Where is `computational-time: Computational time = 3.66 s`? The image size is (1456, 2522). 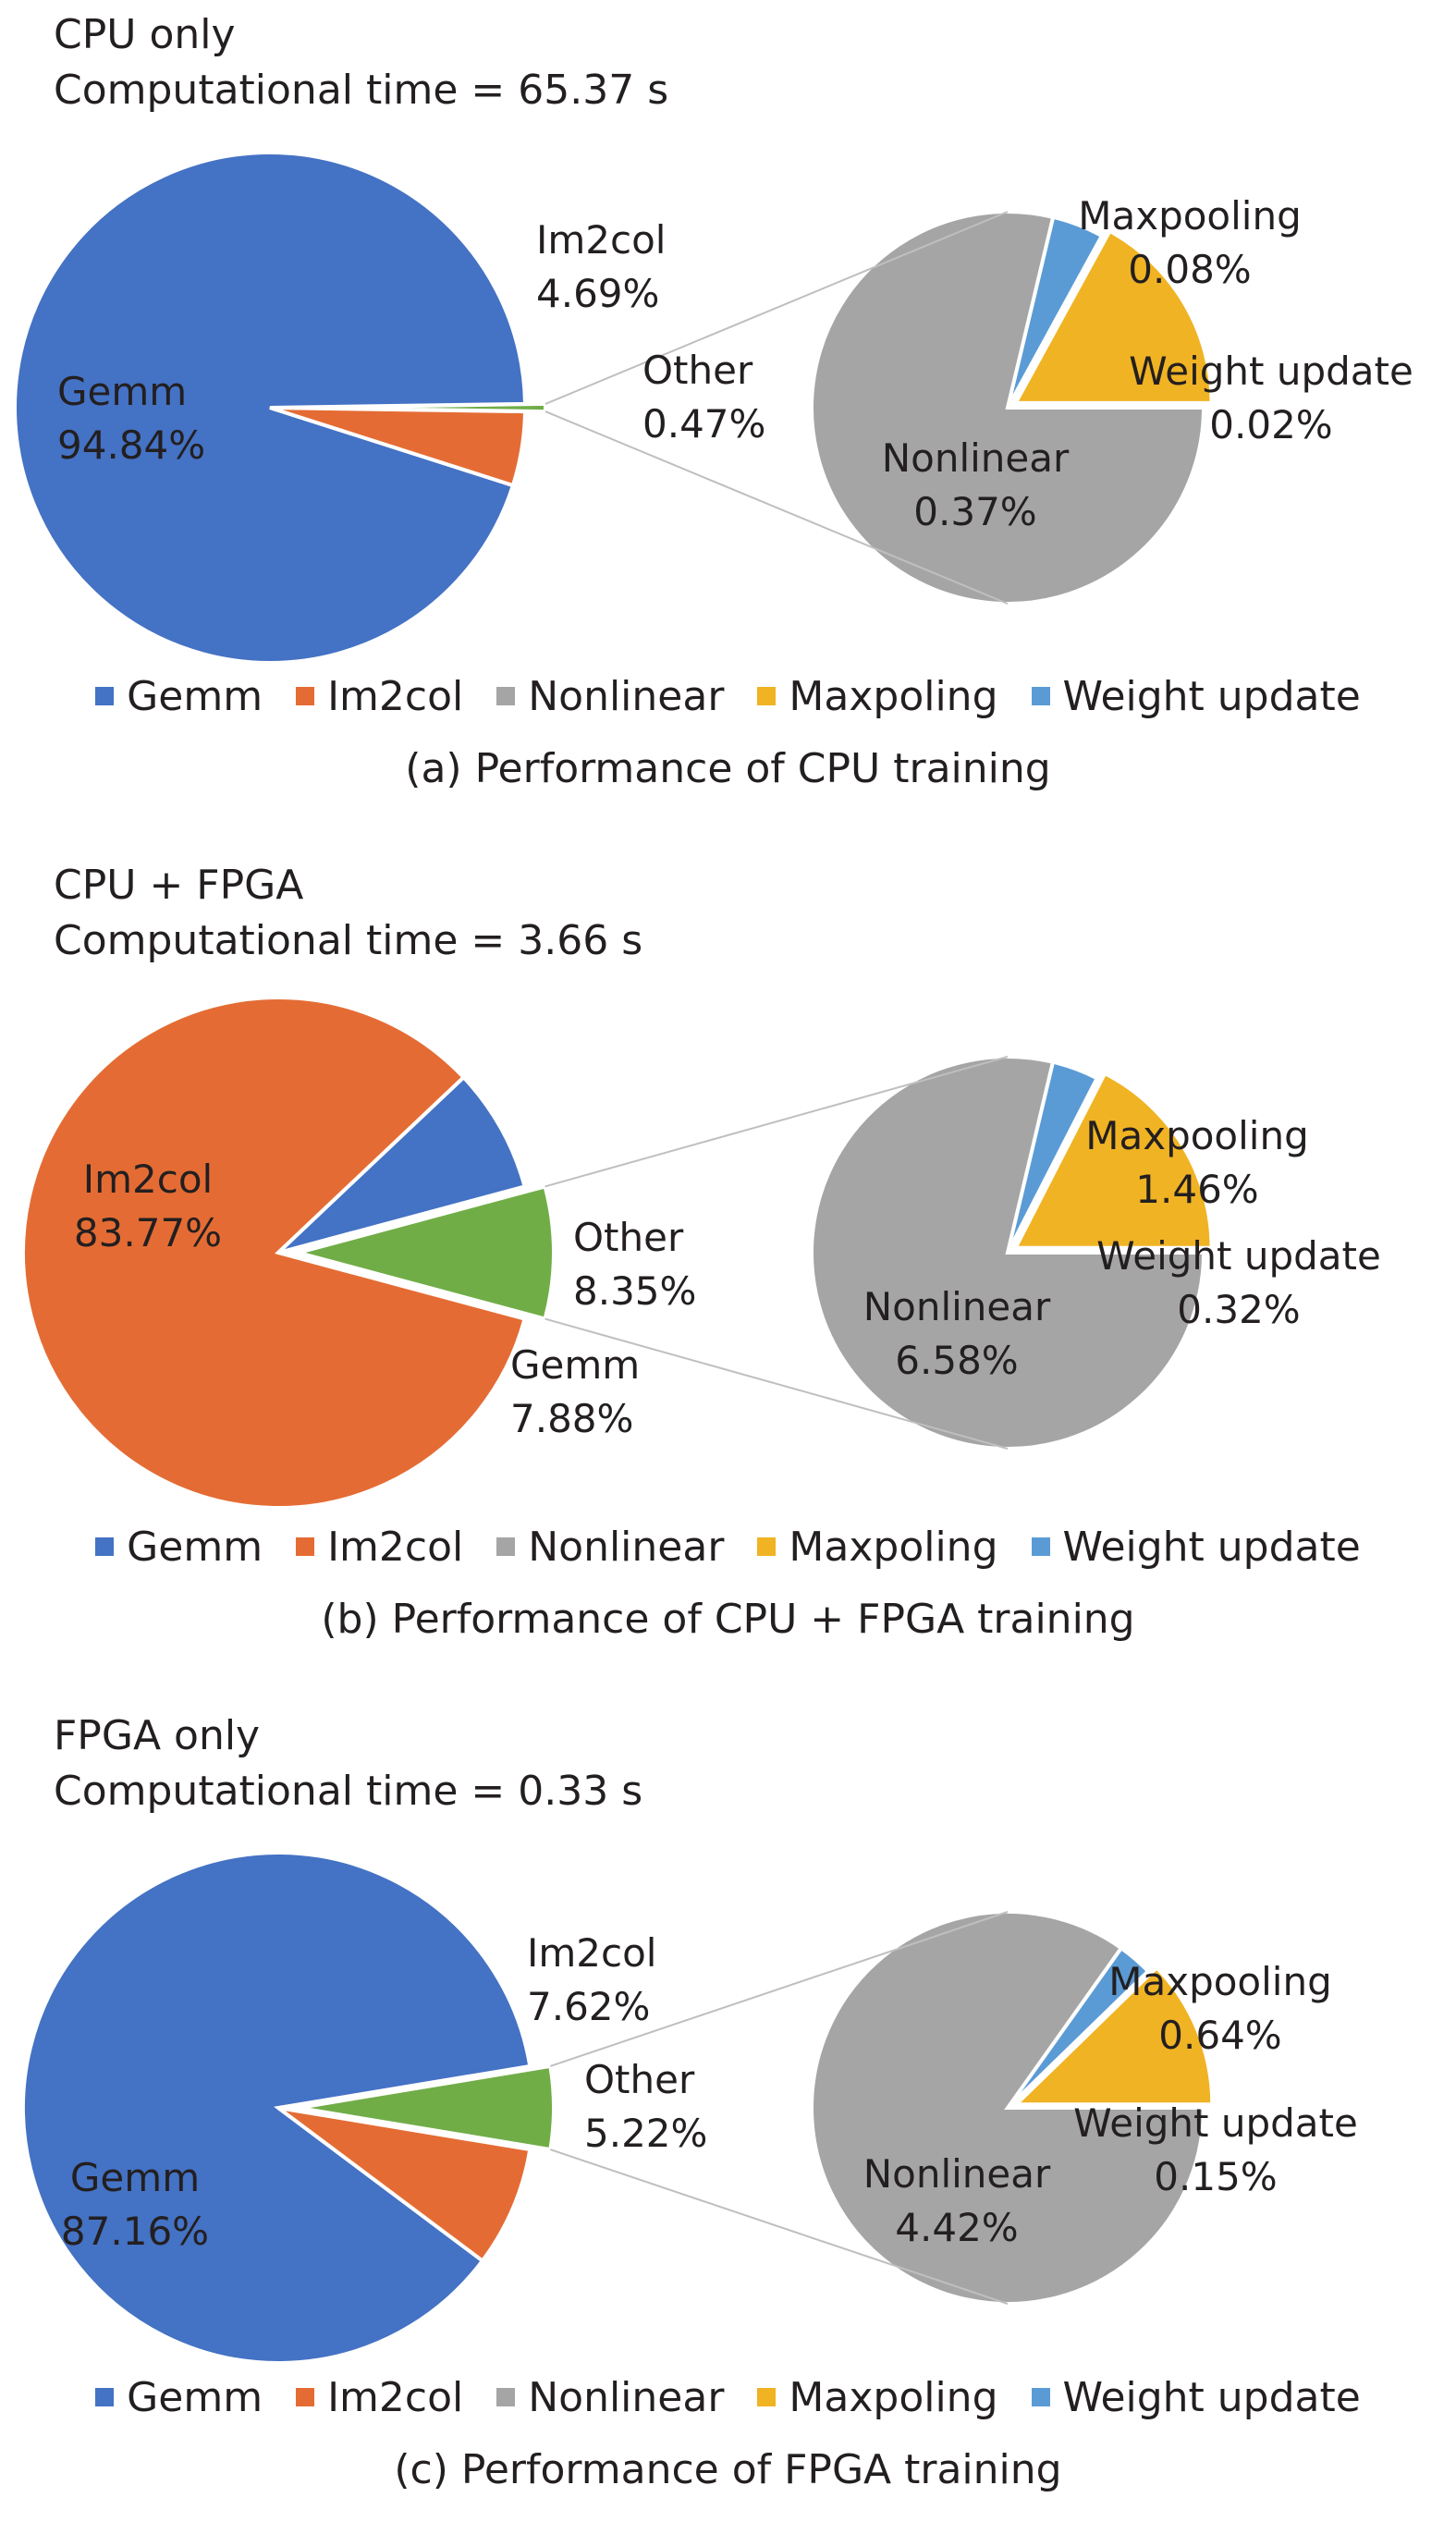 computational-time: Computational time = 3.66 s is located at coordinates (348, 940).